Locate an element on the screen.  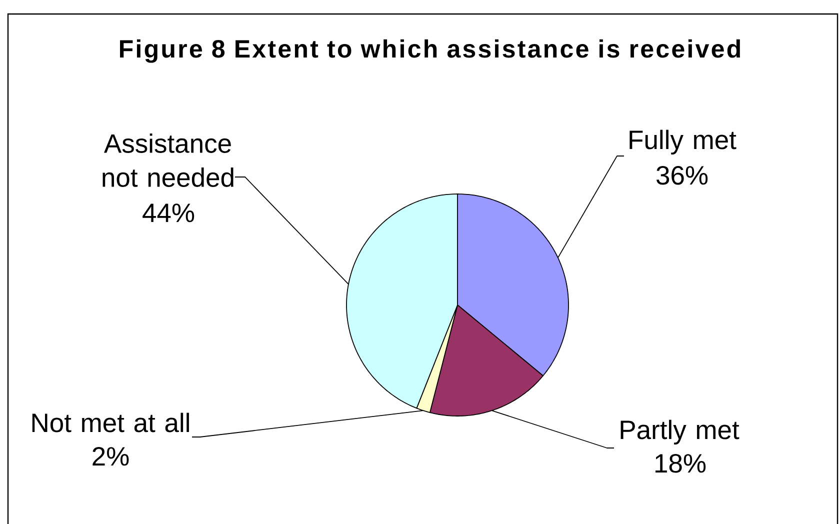
slice-label: Partly met is located at coordinates (680, 432).